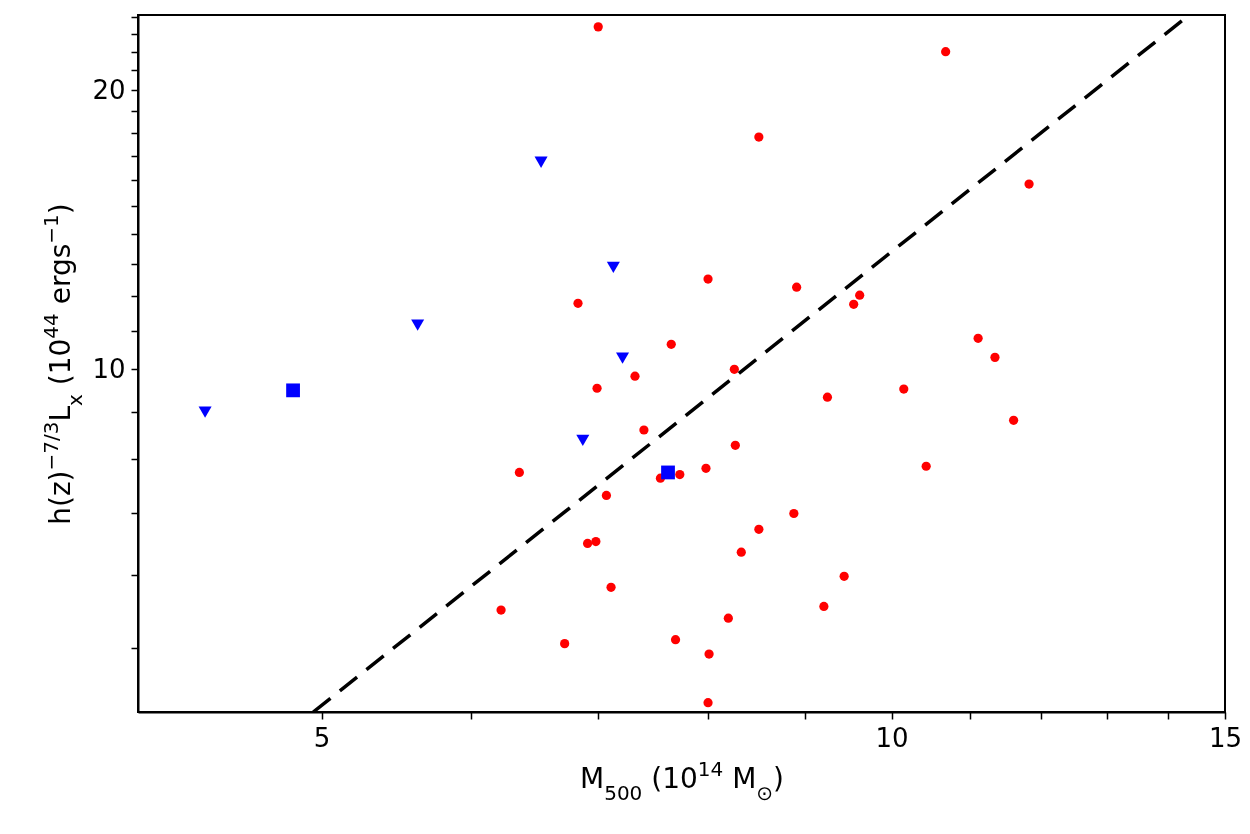  What do you see at coordinates (322, 737) in the screenshot?
I see `x-tick-label: 5` at bounding box center [322, 737].